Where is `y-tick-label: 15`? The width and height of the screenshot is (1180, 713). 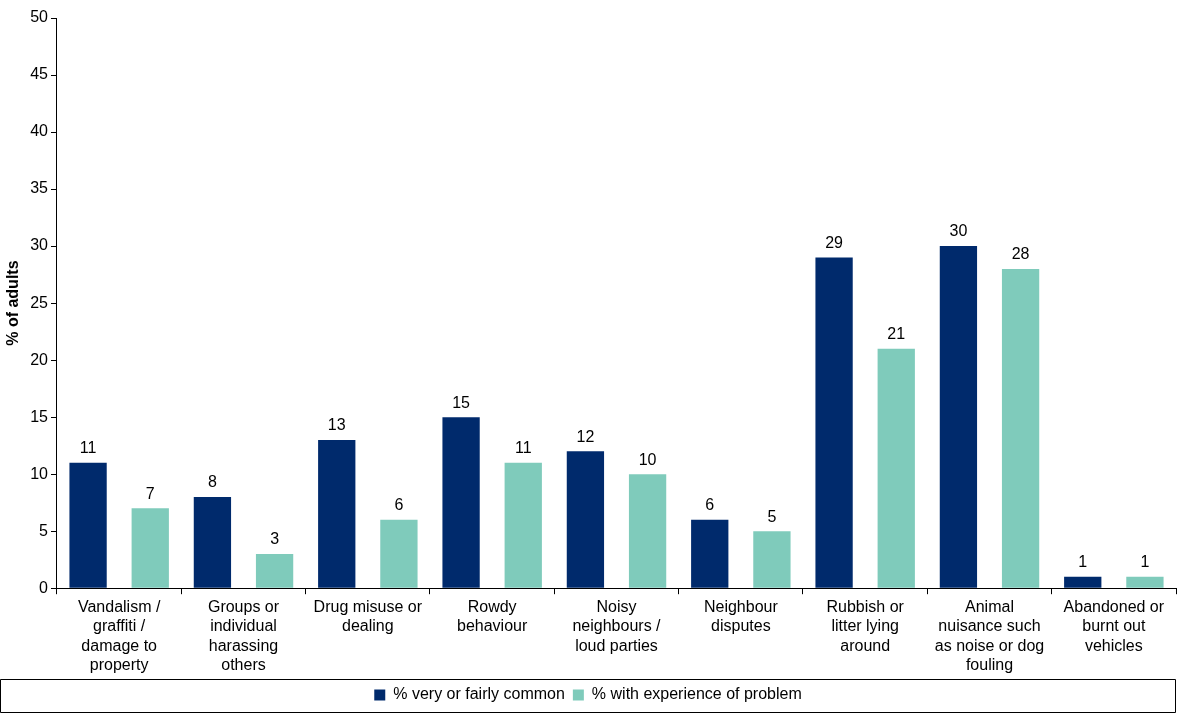 y-tick-label: 15 is located at coordinates (39, 416).